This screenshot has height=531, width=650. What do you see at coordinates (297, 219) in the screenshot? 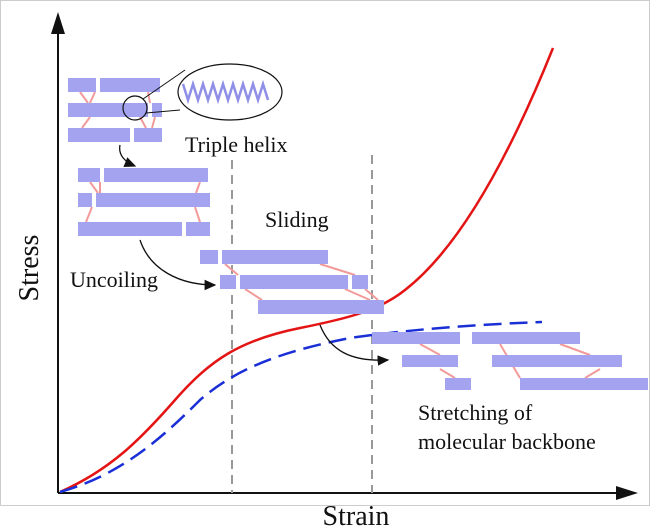
I see `label: Sliding` at bounding box center [297, 219].